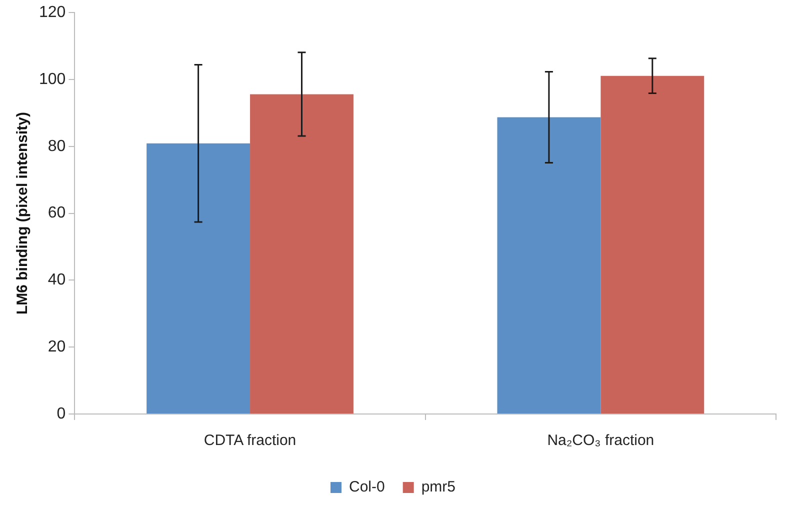  What do you see at coordinates (57, 347) in the screenshot?
I see `y-tick-label: 20` at bounding box center [57, 347].